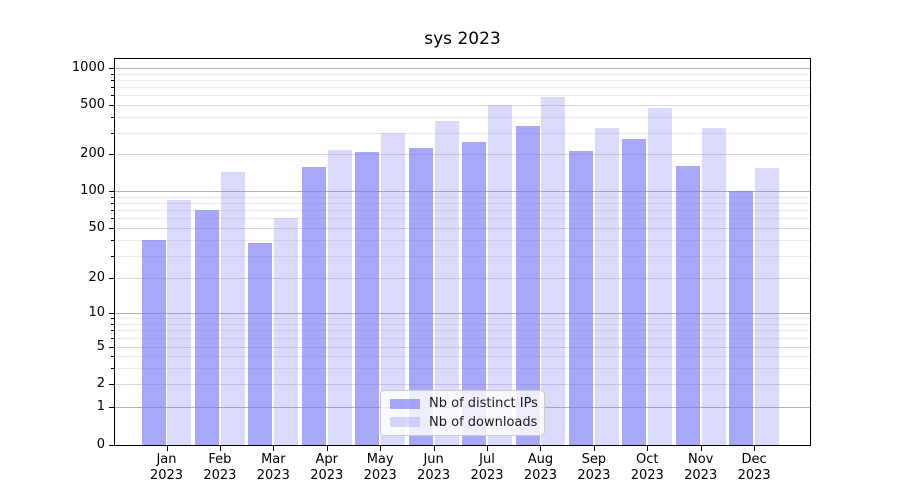 The width and height of the screenshot is (900, 500). What do you see at coordinates (100, 346) in the screenshot?
I see `y-tick-label-5: 5` at bounding box center [100, 346].